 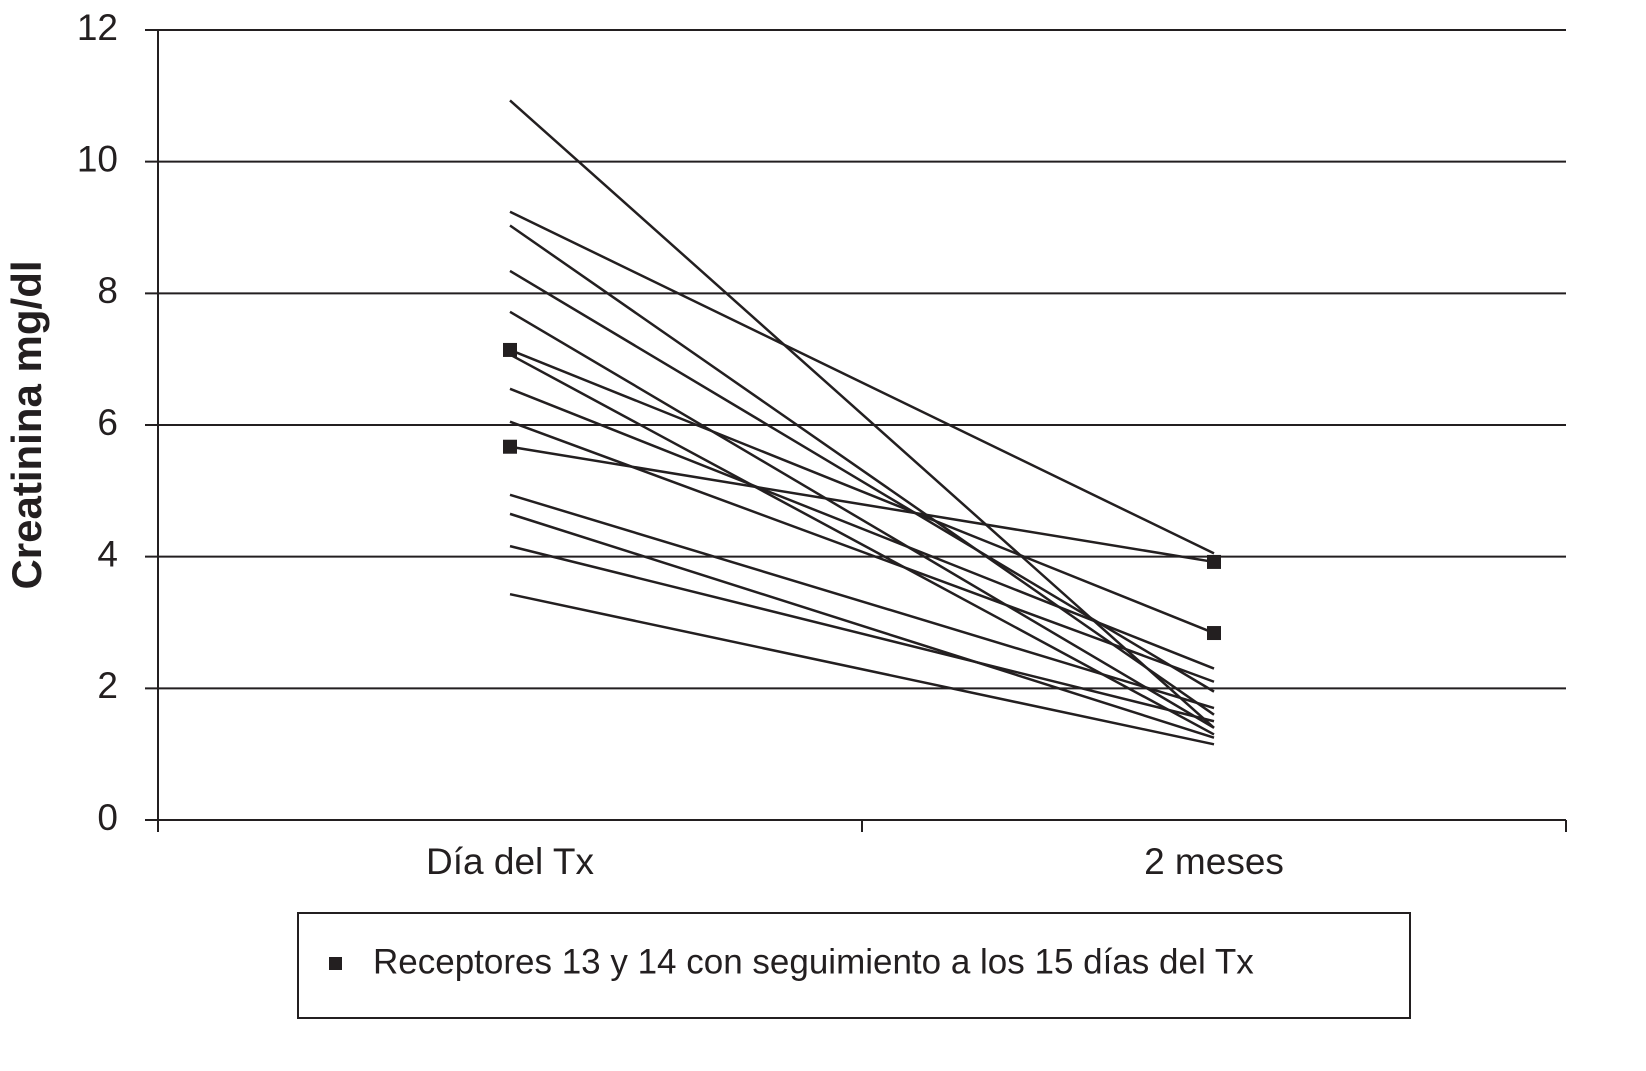 What do you see at coordinates (26, 424) in the screenshot?
I see `y-axis-label: Creatinina mg/dl` at bounding box center [26, 424].